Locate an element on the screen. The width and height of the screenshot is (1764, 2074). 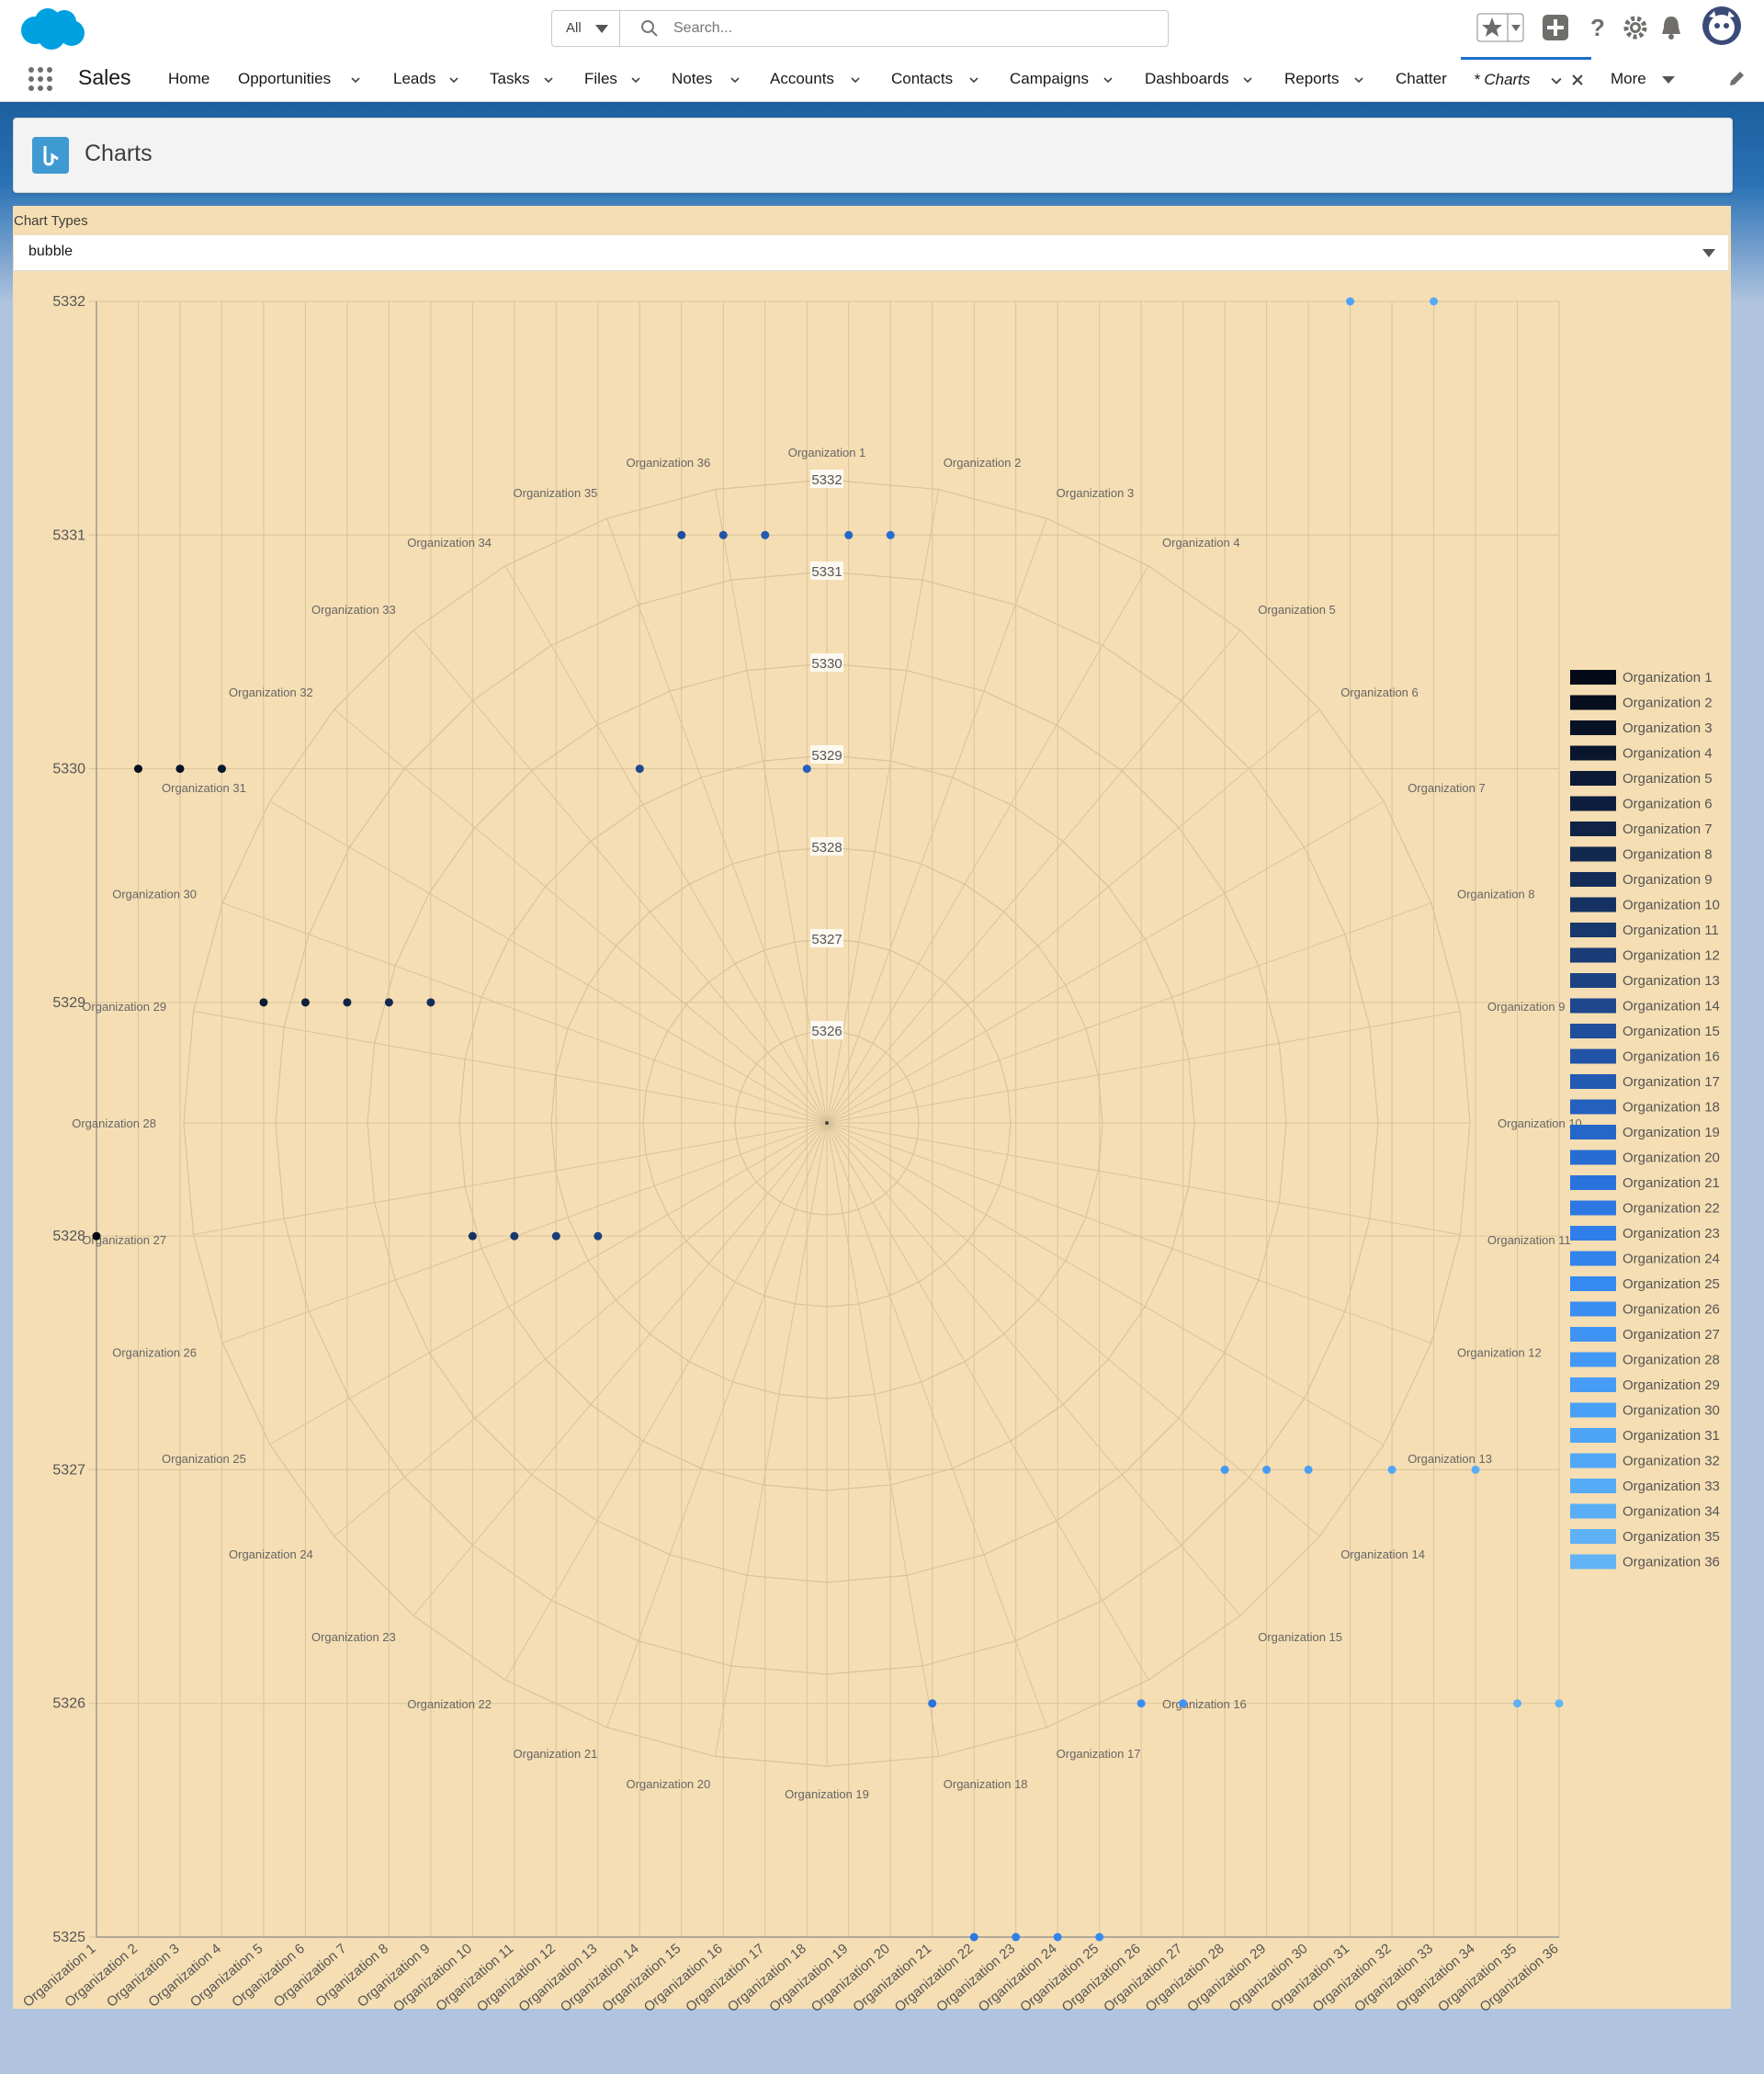
legend-label: Organization 36 is located at coordinates (1671, 1562).